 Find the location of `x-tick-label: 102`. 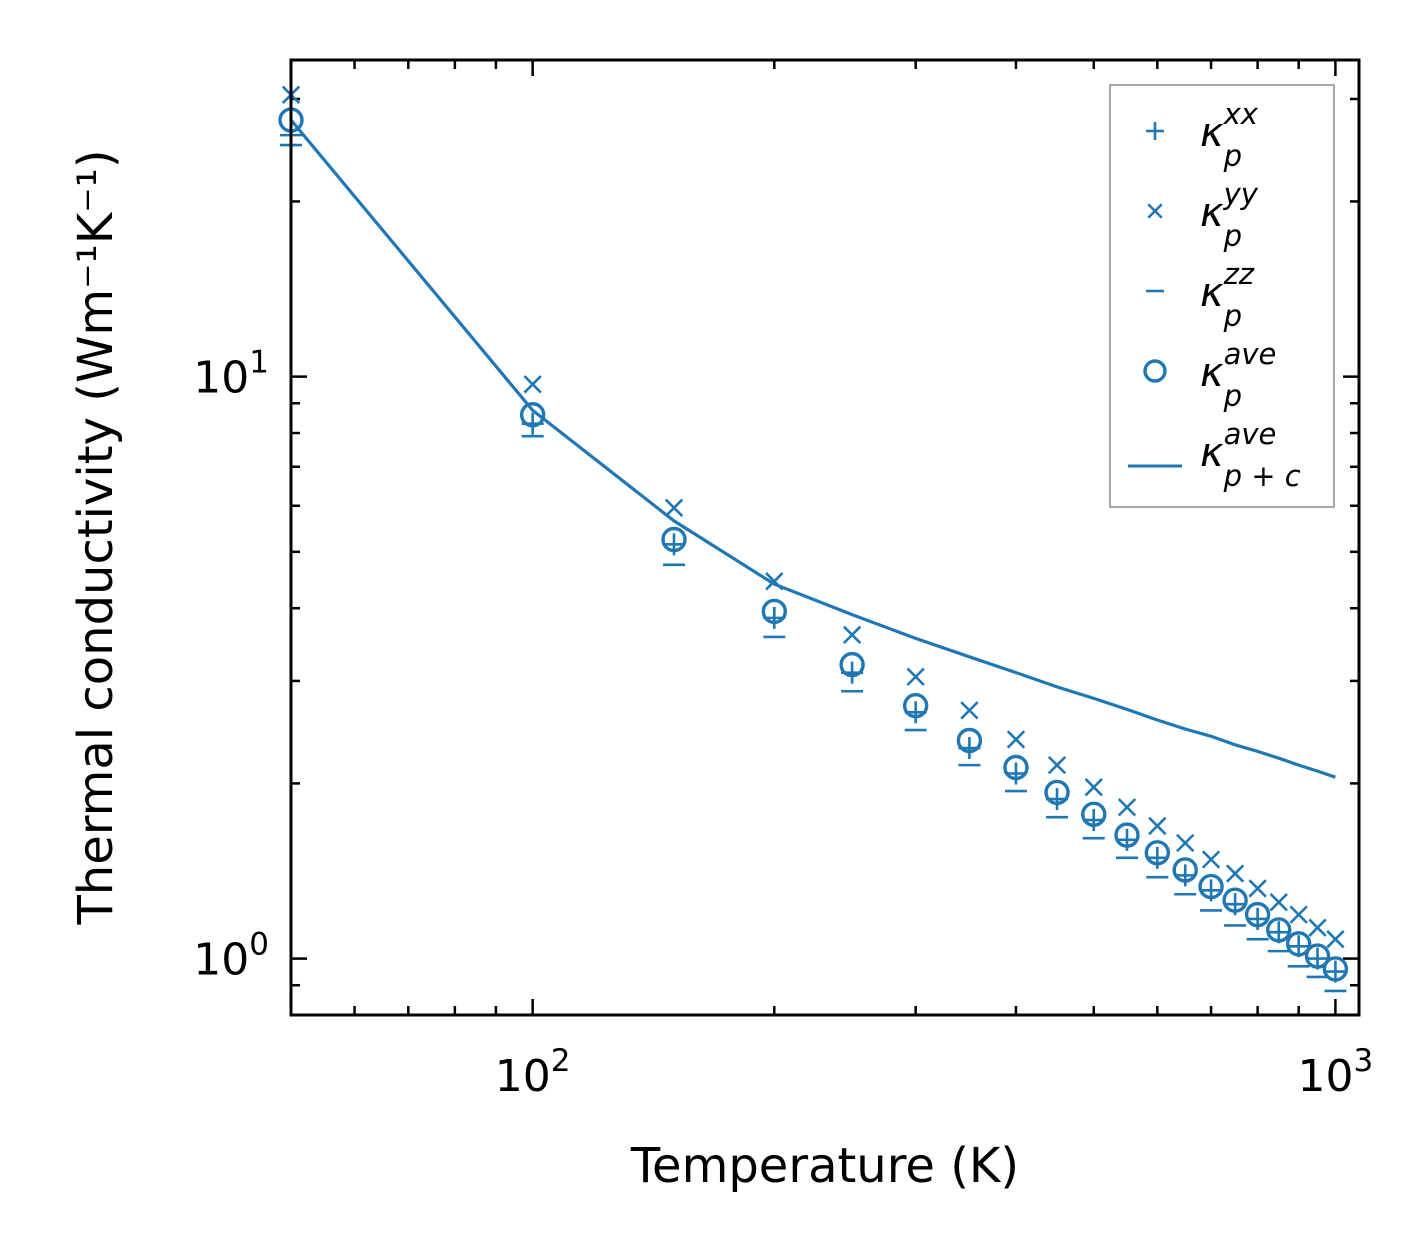

x-tick-label: 102 is located at coordinates (533, 1072).